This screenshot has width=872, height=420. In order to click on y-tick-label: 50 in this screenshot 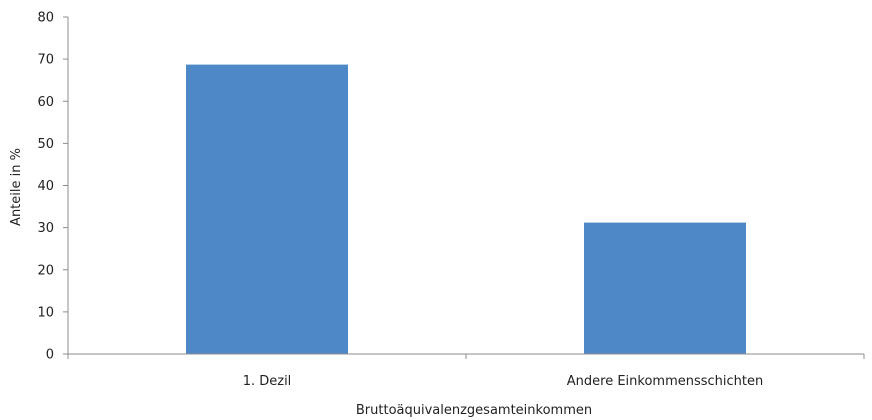, I will do `click(45, 144)`.